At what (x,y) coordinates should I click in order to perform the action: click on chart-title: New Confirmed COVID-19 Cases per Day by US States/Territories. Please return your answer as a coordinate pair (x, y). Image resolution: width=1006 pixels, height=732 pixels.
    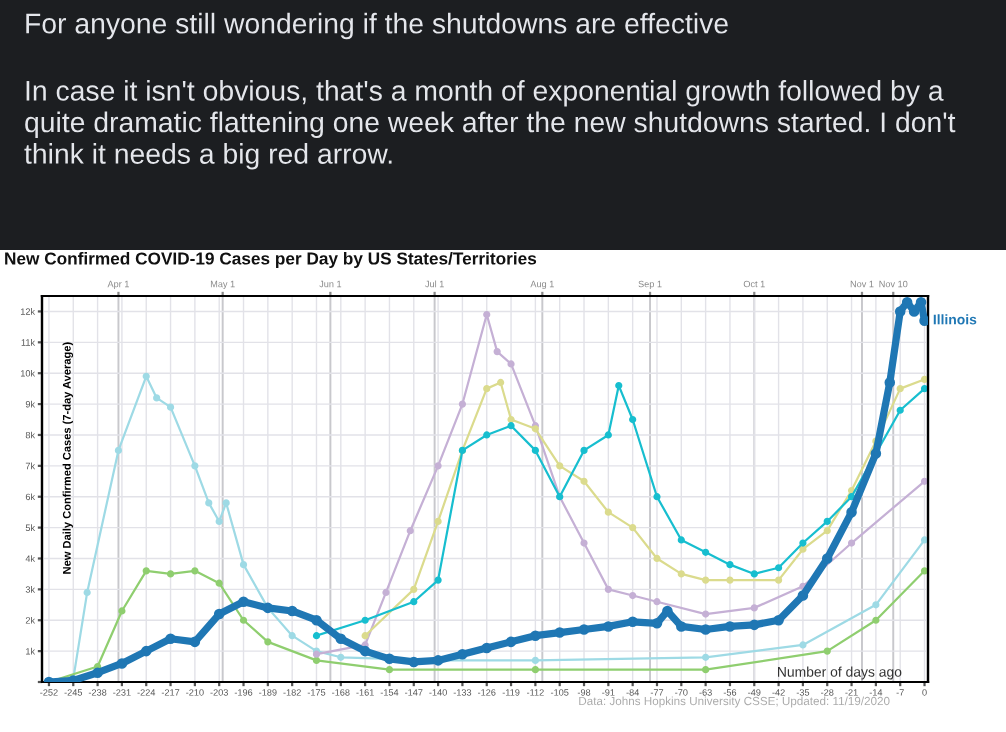
    Looking at the image, I should click on (271, 260).